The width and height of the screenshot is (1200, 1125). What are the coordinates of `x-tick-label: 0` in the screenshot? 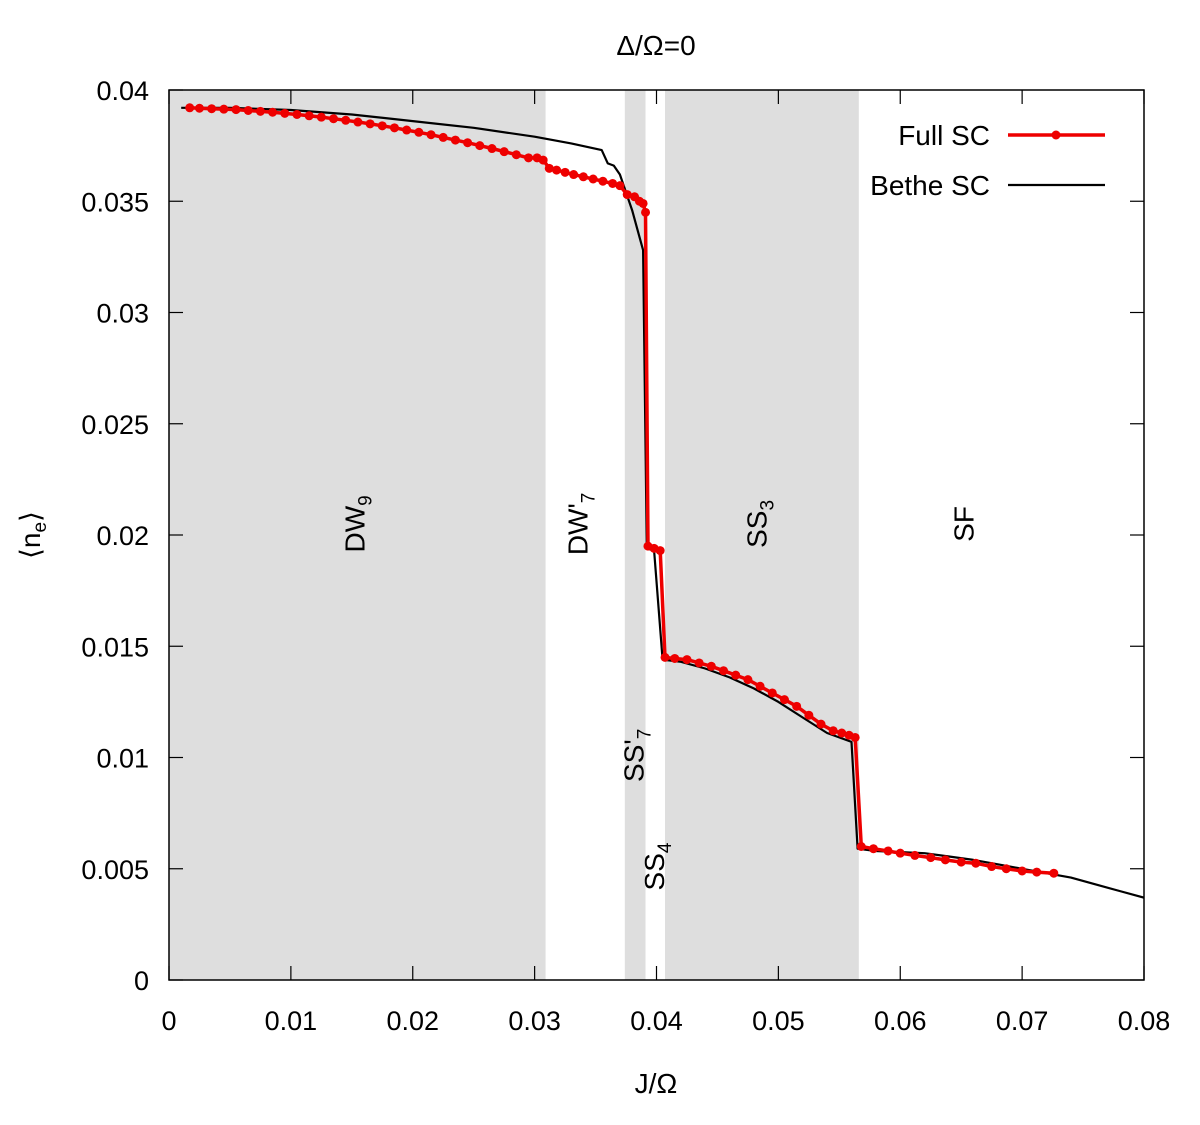 It's located at (168, 1021).